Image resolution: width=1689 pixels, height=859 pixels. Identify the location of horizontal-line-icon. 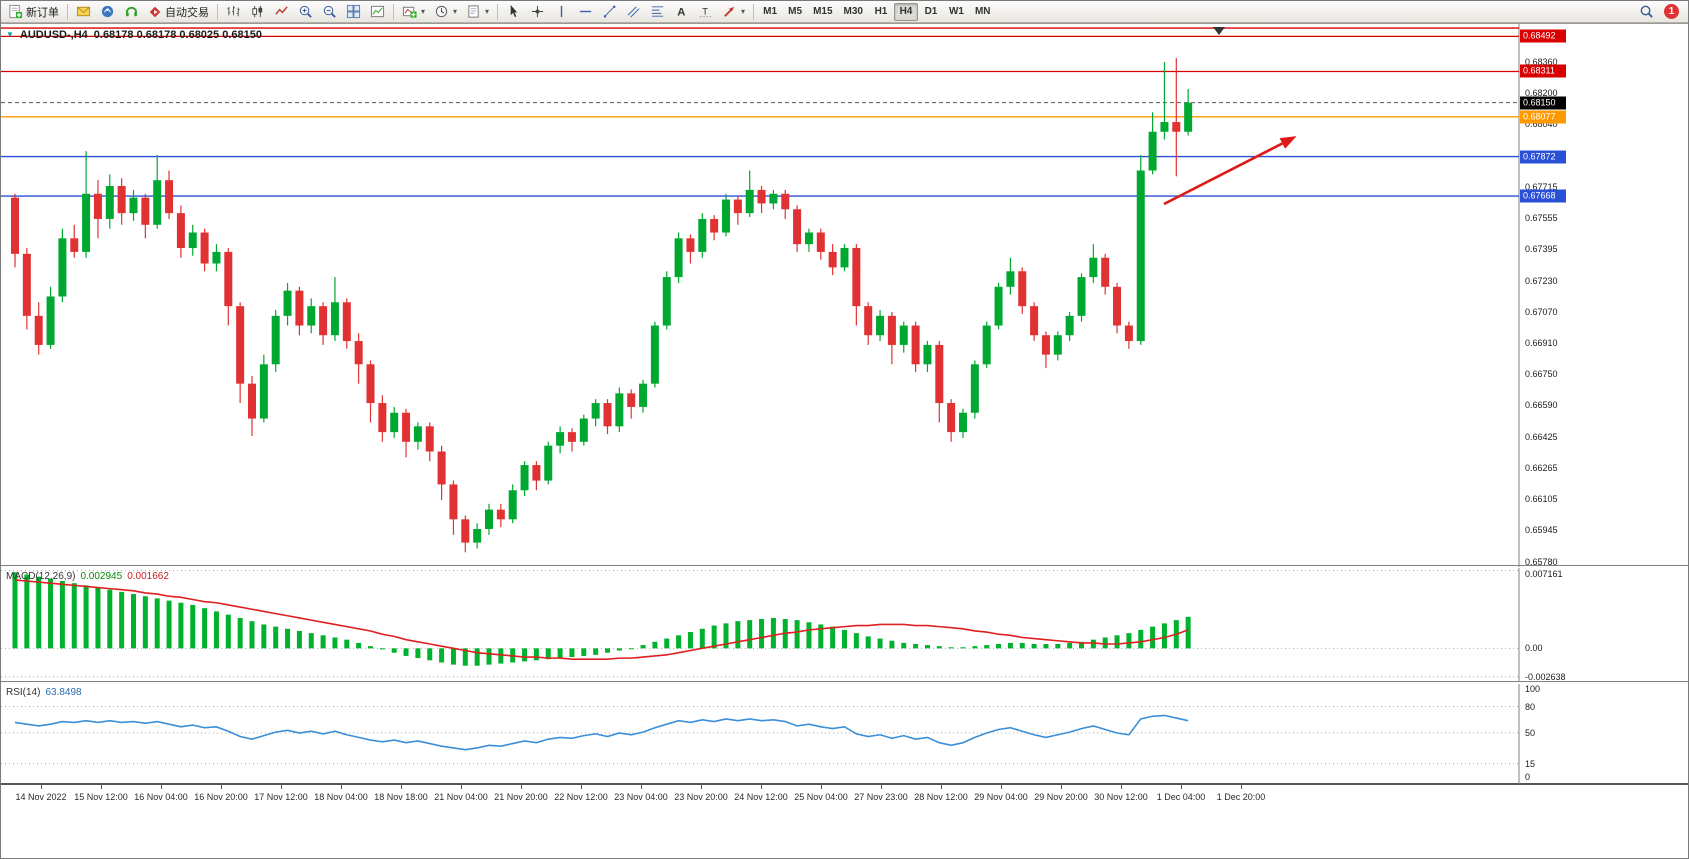
(585, 11).